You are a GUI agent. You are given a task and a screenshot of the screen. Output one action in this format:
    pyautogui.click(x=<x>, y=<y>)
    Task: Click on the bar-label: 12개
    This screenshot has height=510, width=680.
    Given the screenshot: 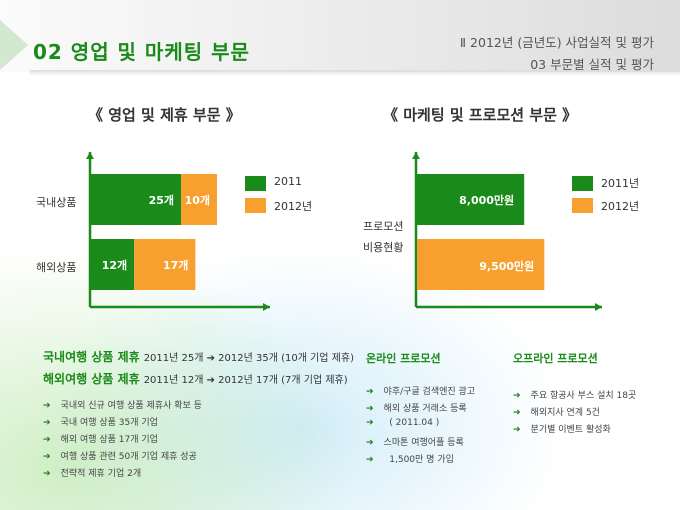 What is the action you would take?
    pyautogui.click(x=114, y=265)
    